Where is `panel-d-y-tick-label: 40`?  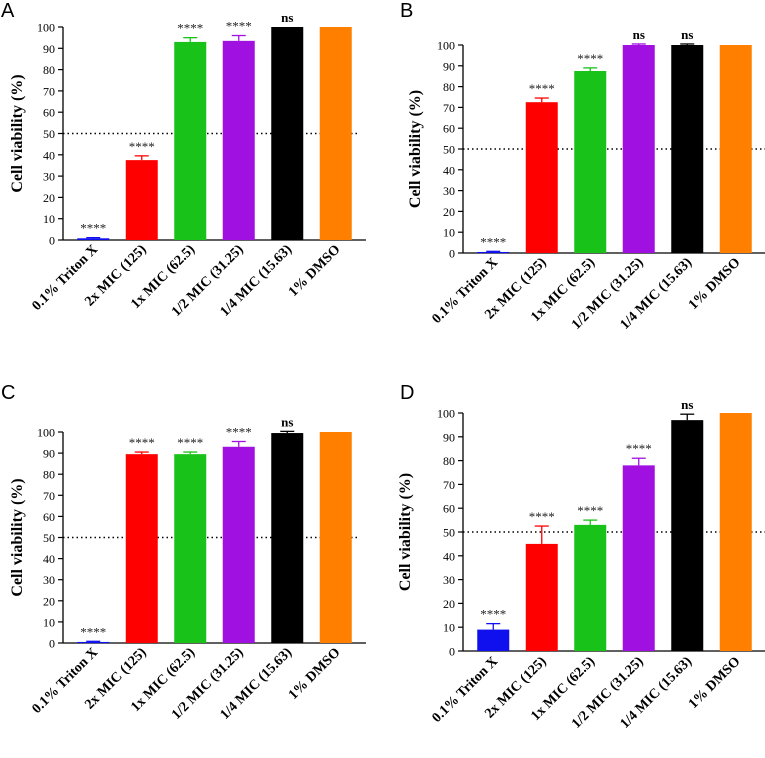
panel-d-y-tick-label: 40 is located at coordinates (449, 556).